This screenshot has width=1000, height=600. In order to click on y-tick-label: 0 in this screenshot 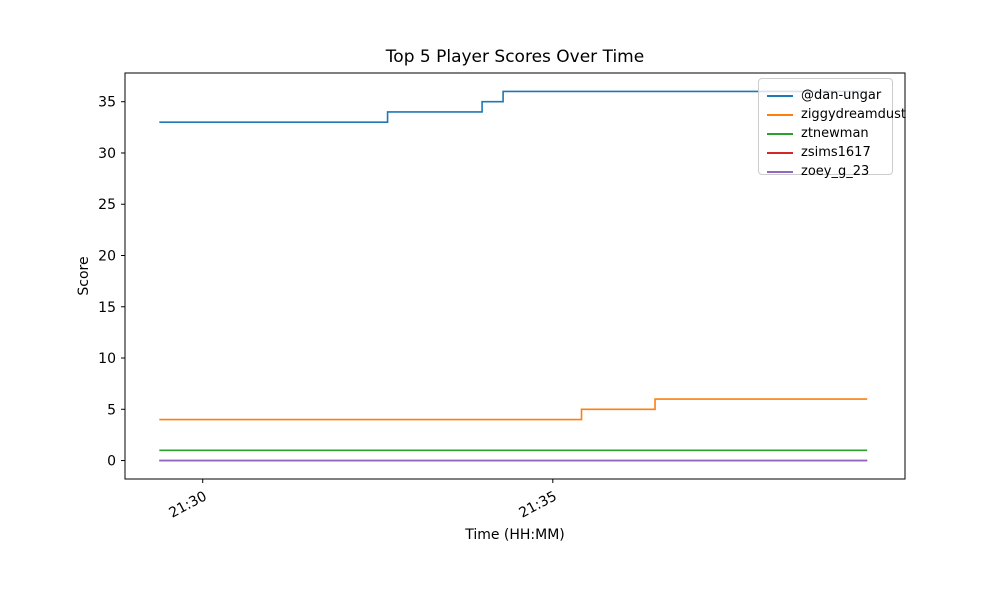, I will do `click(111, 462)`.